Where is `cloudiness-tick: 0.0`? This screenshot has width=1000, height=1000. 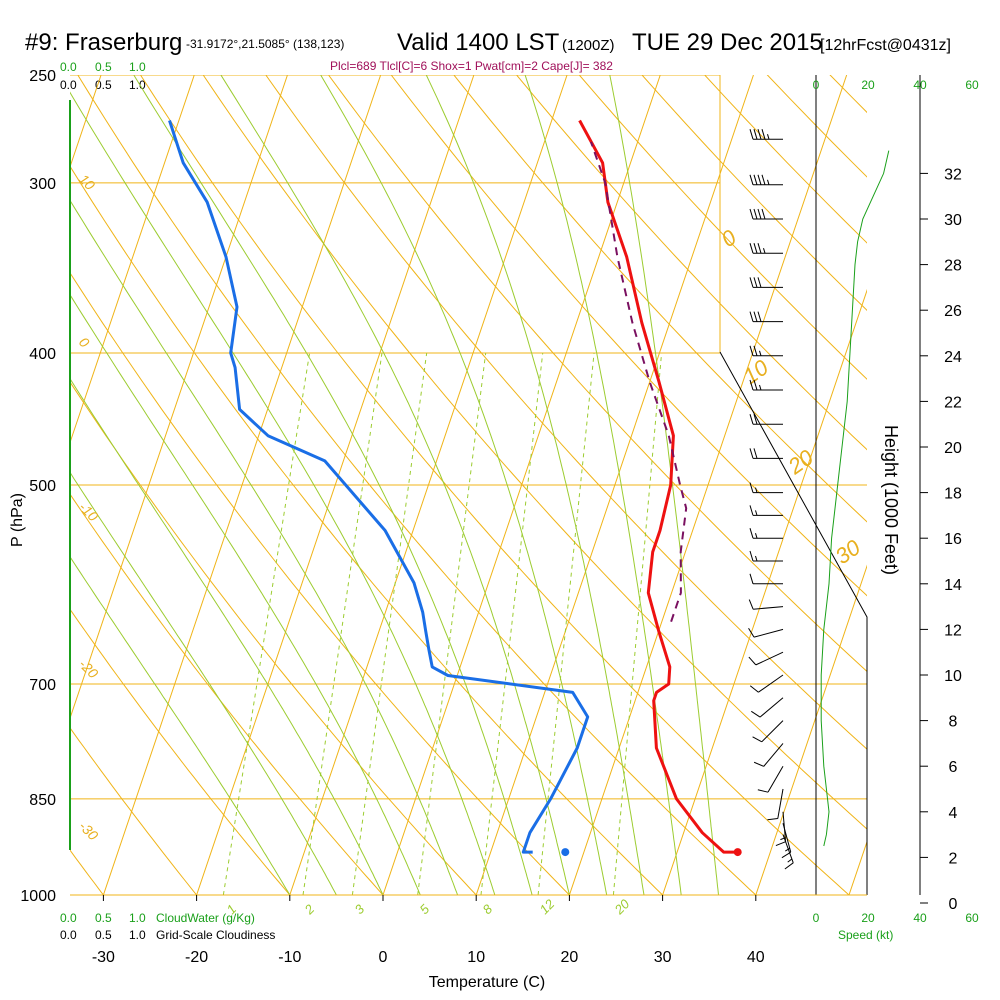
cloudiness-tick: 0.0 is located at coordinates (68, 935).